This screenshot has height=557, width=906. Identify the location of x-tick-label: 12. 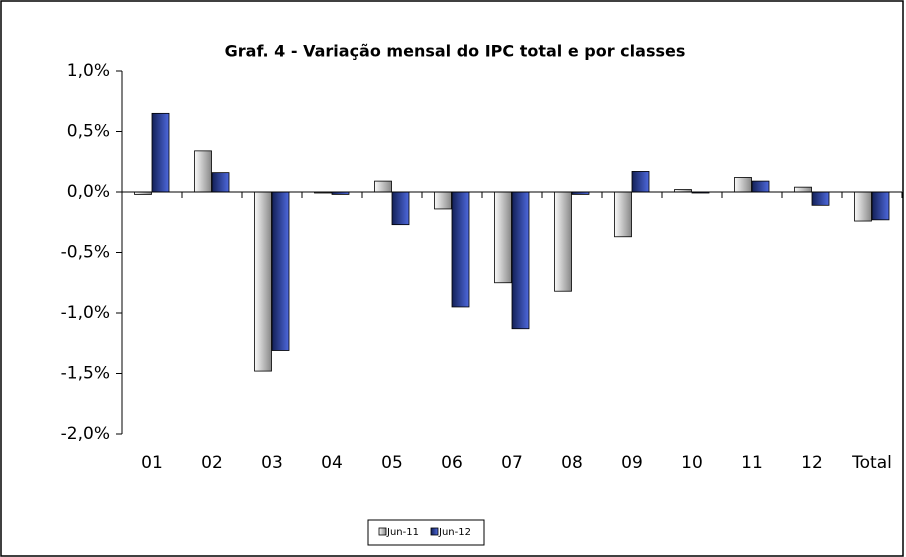
(812, 463).